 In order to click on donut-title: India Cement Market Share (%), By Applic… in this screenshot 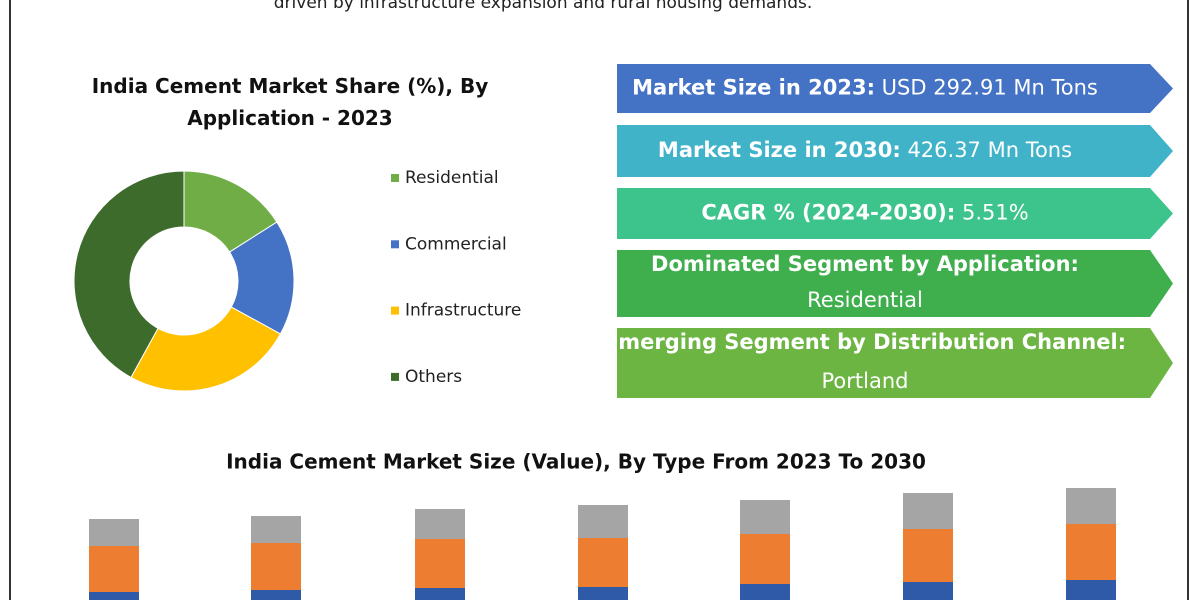, I will do `click(290, 102)`.